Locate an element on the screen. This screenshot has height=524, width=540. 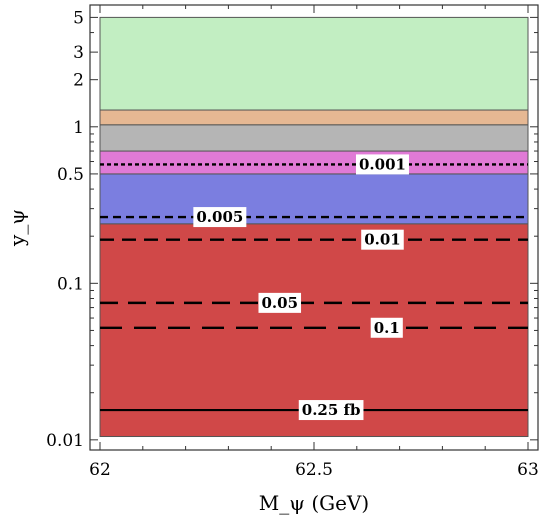
y-tick-label-3: 1 is located at coordinates (78, 128).